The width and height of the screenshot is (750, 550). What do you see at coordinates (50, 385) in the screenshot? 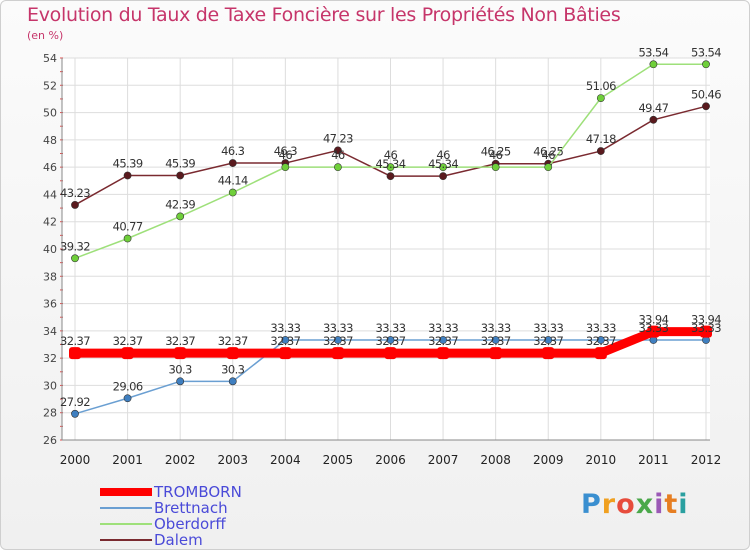
I see `y-tick-label: 30` at bounding box center [50, 385].